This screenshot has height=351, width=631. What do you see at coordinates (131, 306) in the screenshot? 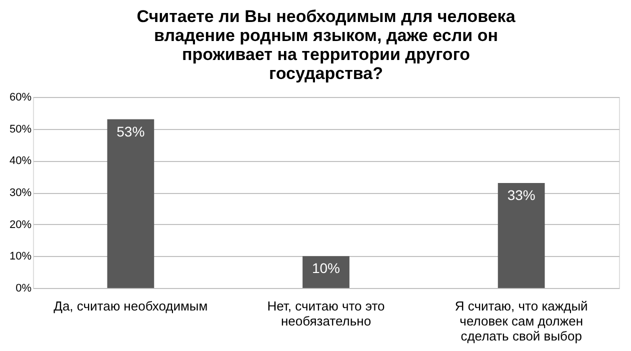
I see `x-tick-label: Да, считаю необходимым` at bounding box center [131, 306].